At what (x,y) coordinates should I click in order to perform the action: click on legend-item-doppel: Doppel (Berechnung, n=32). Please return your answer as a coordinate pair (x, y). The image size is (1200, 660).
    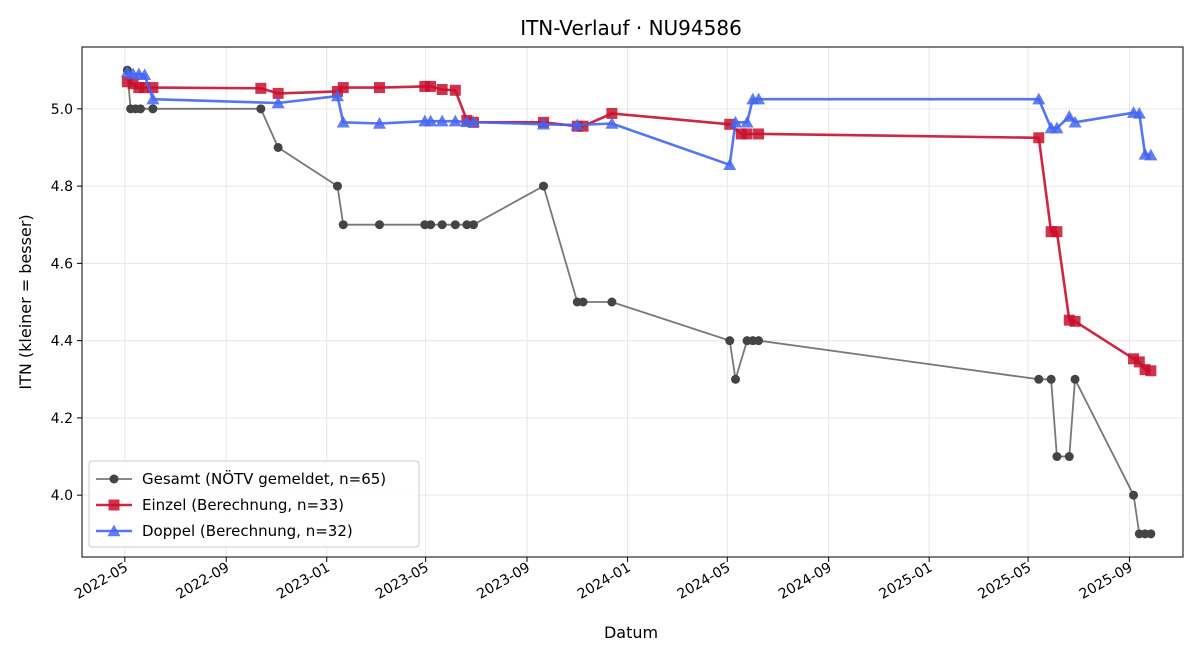
    Looking at the image, I should click on (224, 531).